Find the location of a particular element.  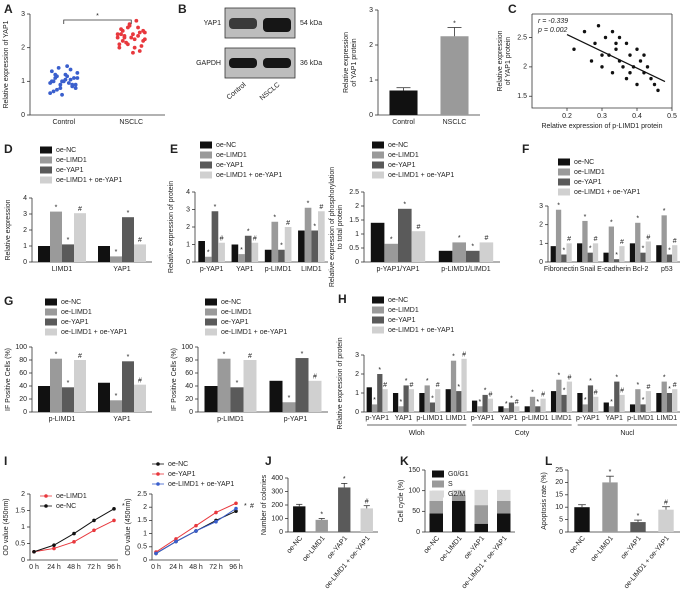

blot-band is located at coordinates (243, 63).